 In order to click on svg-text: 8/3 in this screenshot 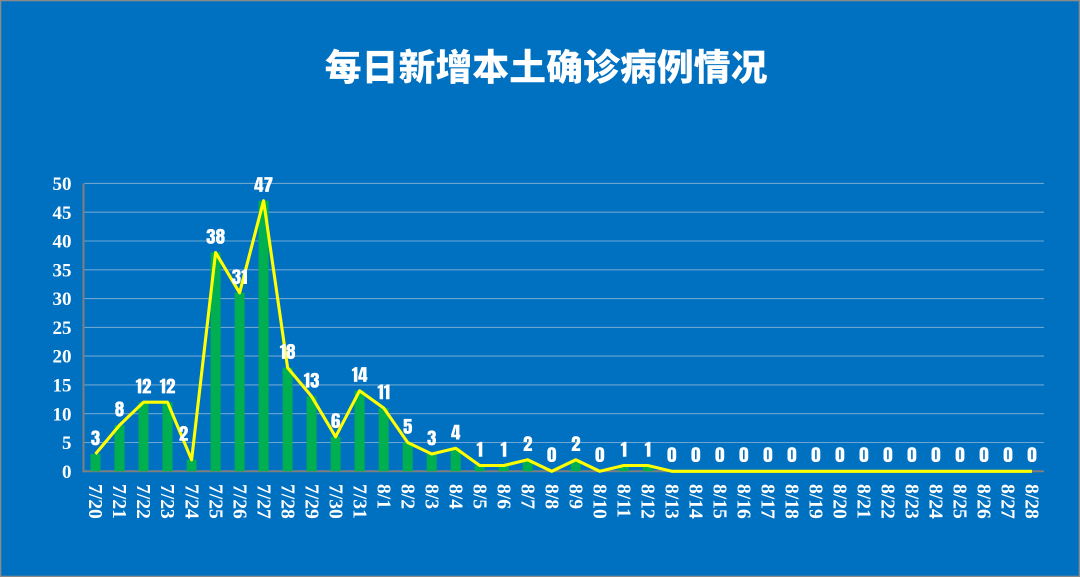, I will do `click(430, 496)`.